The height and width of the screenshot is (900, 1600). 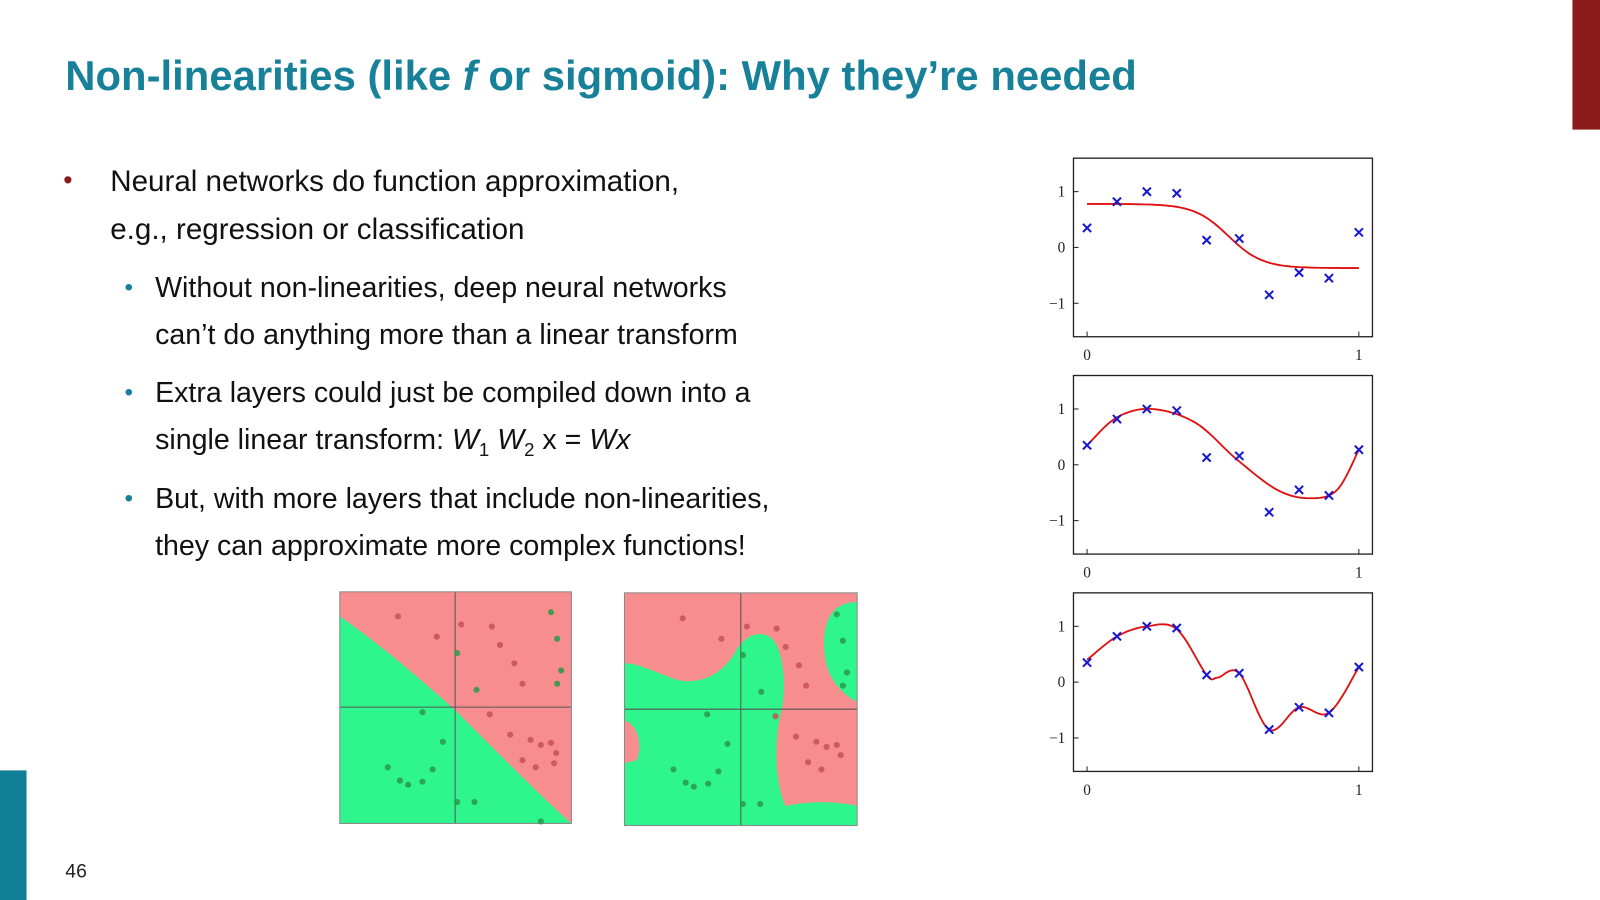 I want to click on text-run: x =, so click(x=561, y=440).